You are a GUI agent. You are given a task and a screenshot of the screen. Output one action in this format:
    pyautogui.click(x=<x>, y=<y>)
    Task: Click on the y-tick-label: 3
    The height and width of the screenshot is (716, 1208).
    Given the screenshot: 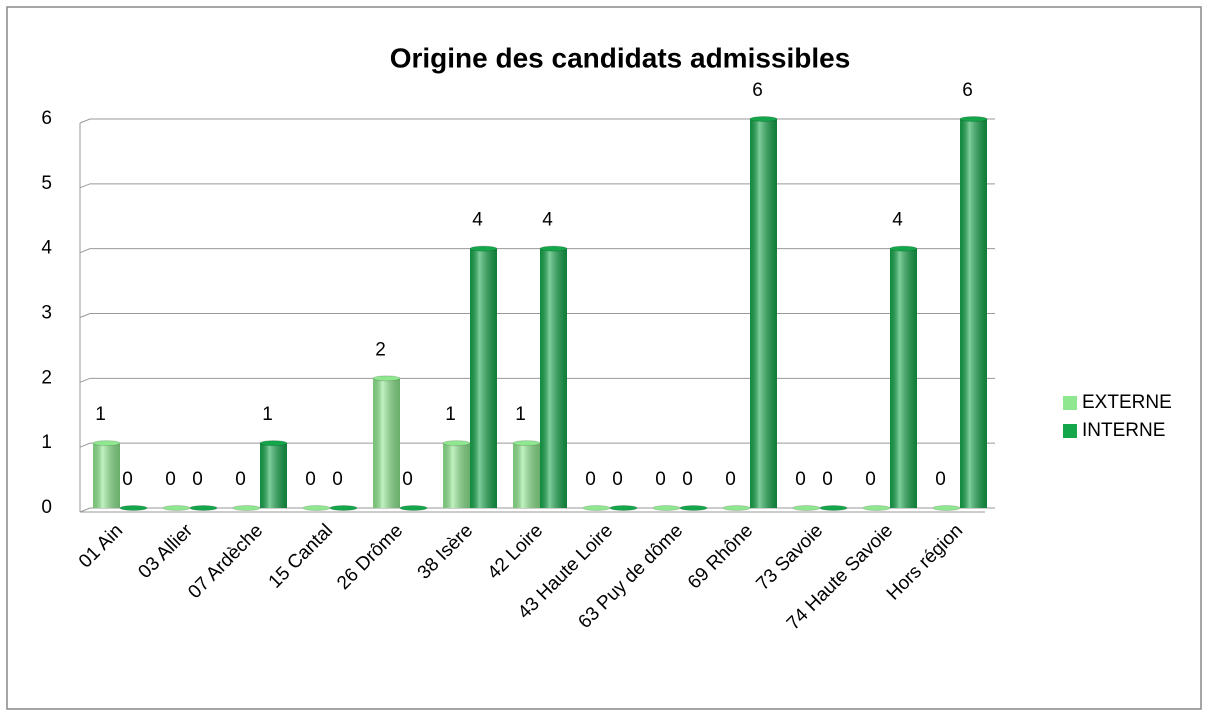 What is the action you would take?
    pyautogui.click(x=46, y=313)
    